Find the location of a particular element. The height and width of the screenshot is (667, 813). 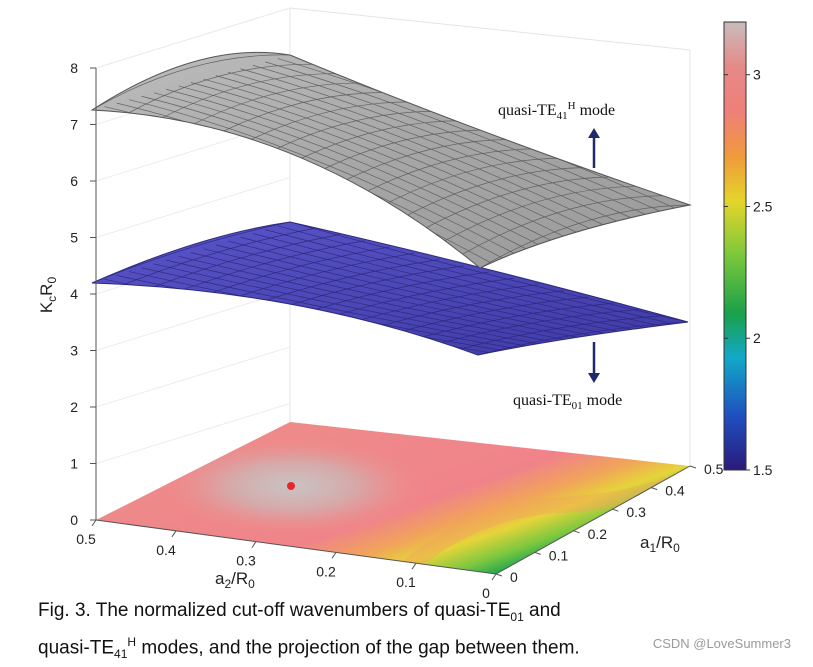

z-tick-label: 8 is located at coordinates (74, 68).